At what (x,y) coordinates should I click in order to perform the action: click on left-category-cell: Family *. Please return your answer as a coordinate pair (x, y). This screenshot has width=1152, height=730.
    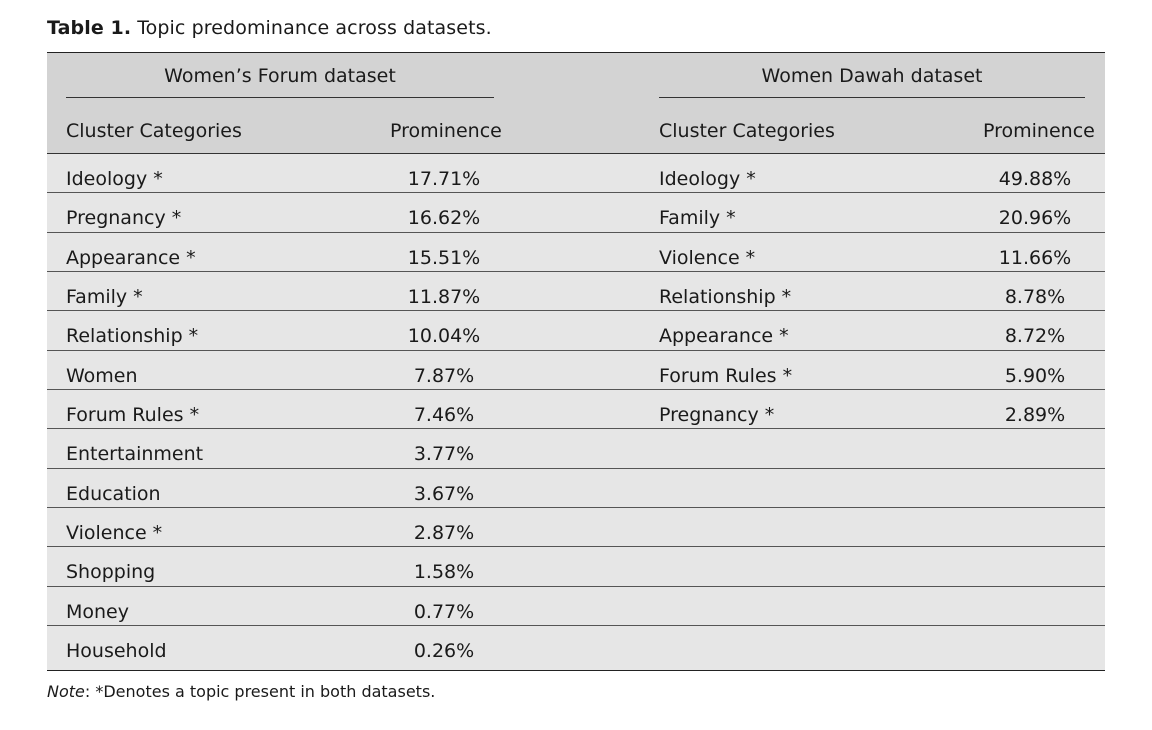
    Looking at the image, I should click on (104, 297).